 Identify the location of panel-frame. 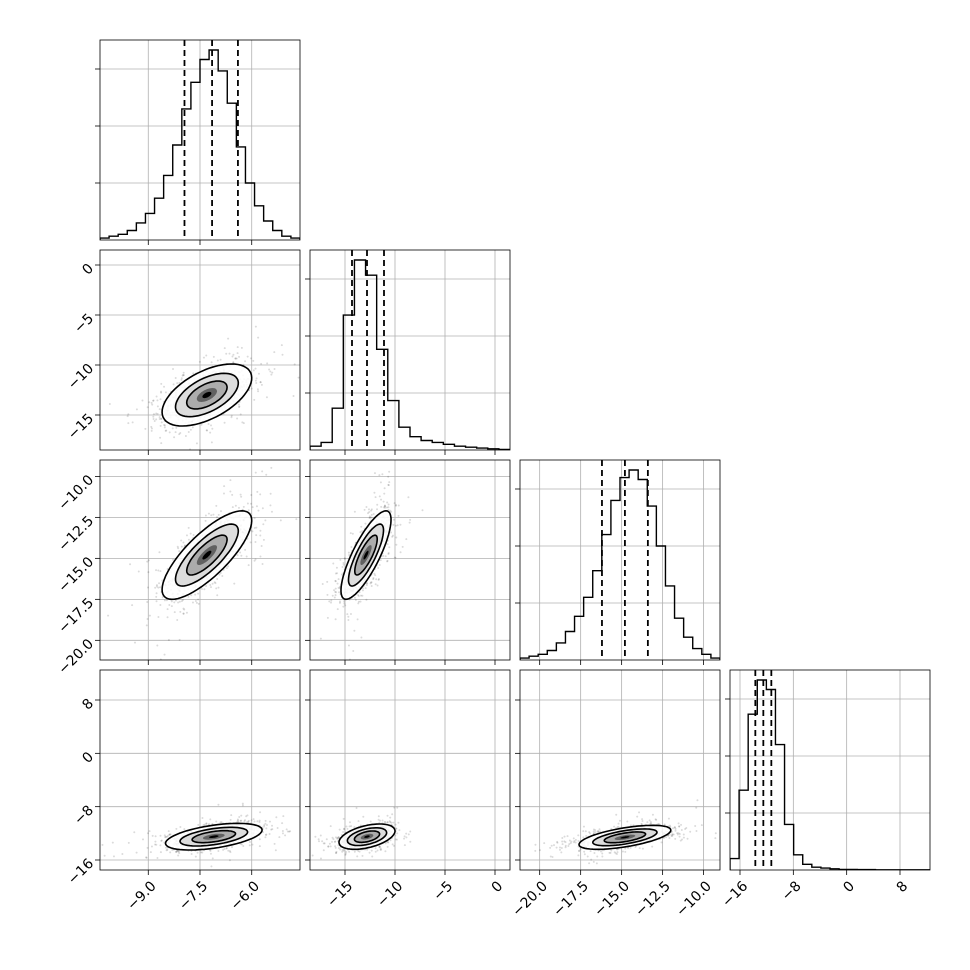
(410, 770).